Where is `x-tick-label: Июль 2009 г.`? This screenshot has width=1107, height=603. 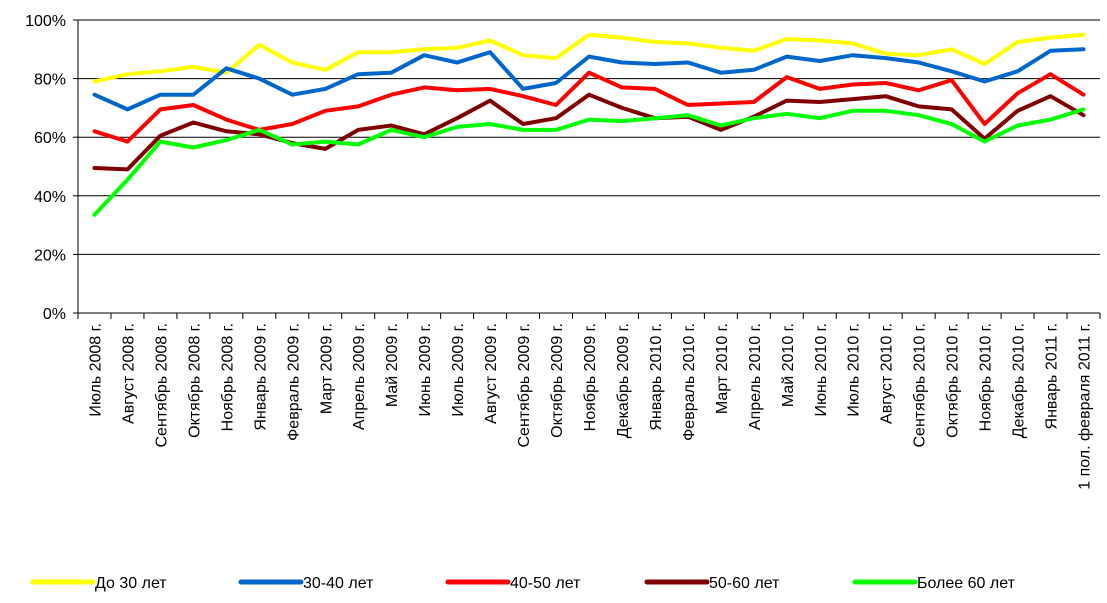 x-tick-label: Июль 2009 г. is located at coordinates (458, 370).